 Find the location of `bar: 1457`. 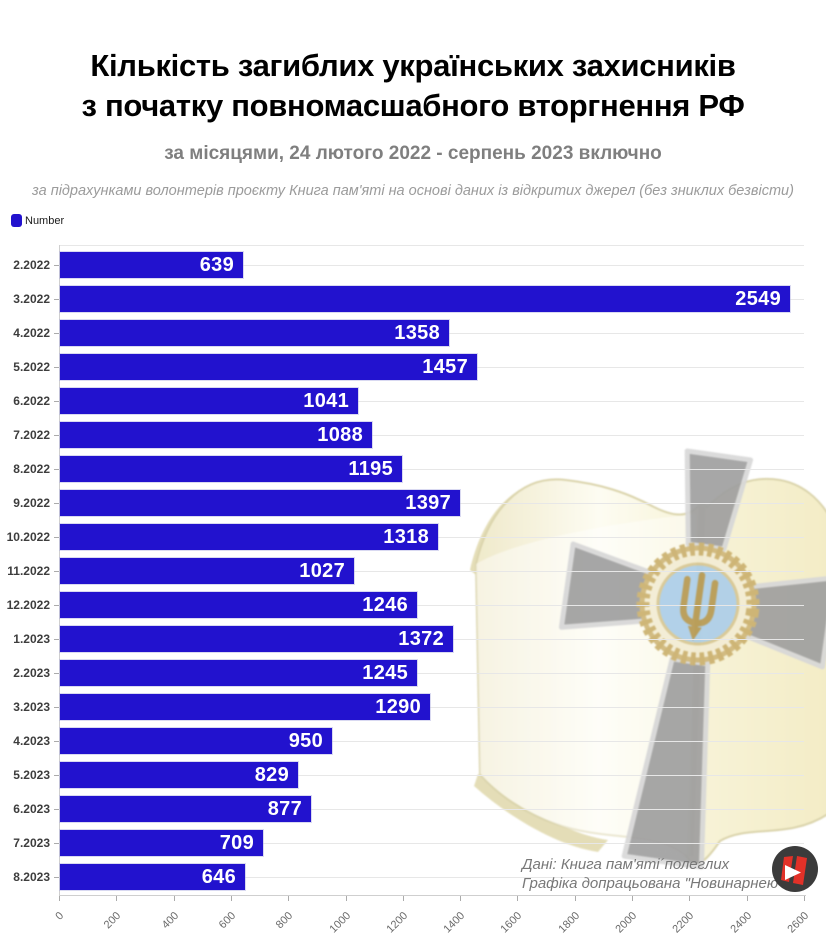

bar: 1457 is located at coordinates (268, 367).